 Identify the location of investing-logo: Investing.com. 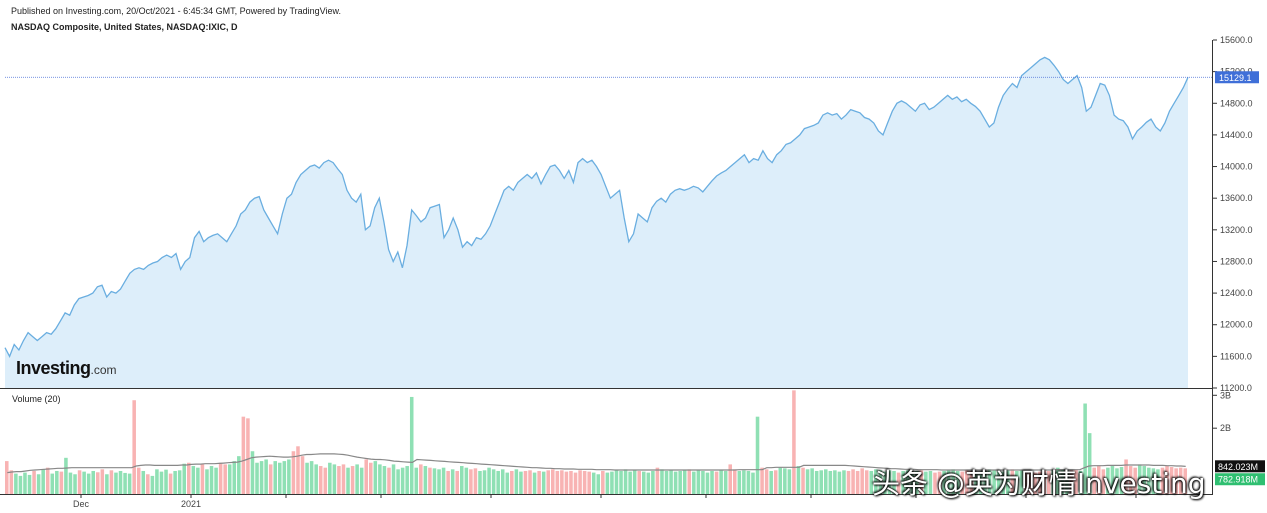
(66, 368).